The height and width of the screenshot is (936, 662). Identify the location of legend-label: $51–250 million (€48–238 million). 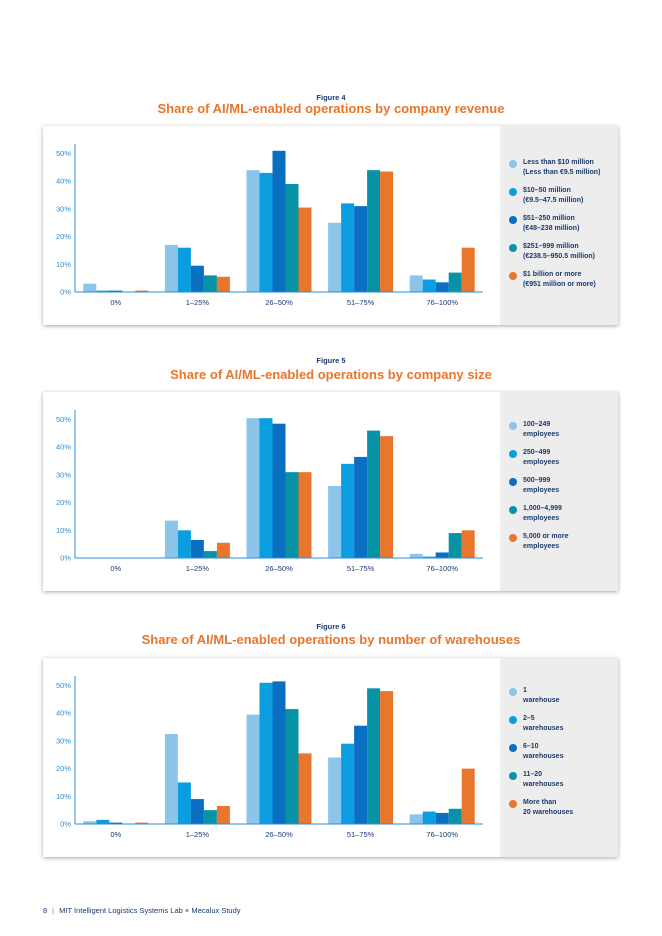
(551, 223).